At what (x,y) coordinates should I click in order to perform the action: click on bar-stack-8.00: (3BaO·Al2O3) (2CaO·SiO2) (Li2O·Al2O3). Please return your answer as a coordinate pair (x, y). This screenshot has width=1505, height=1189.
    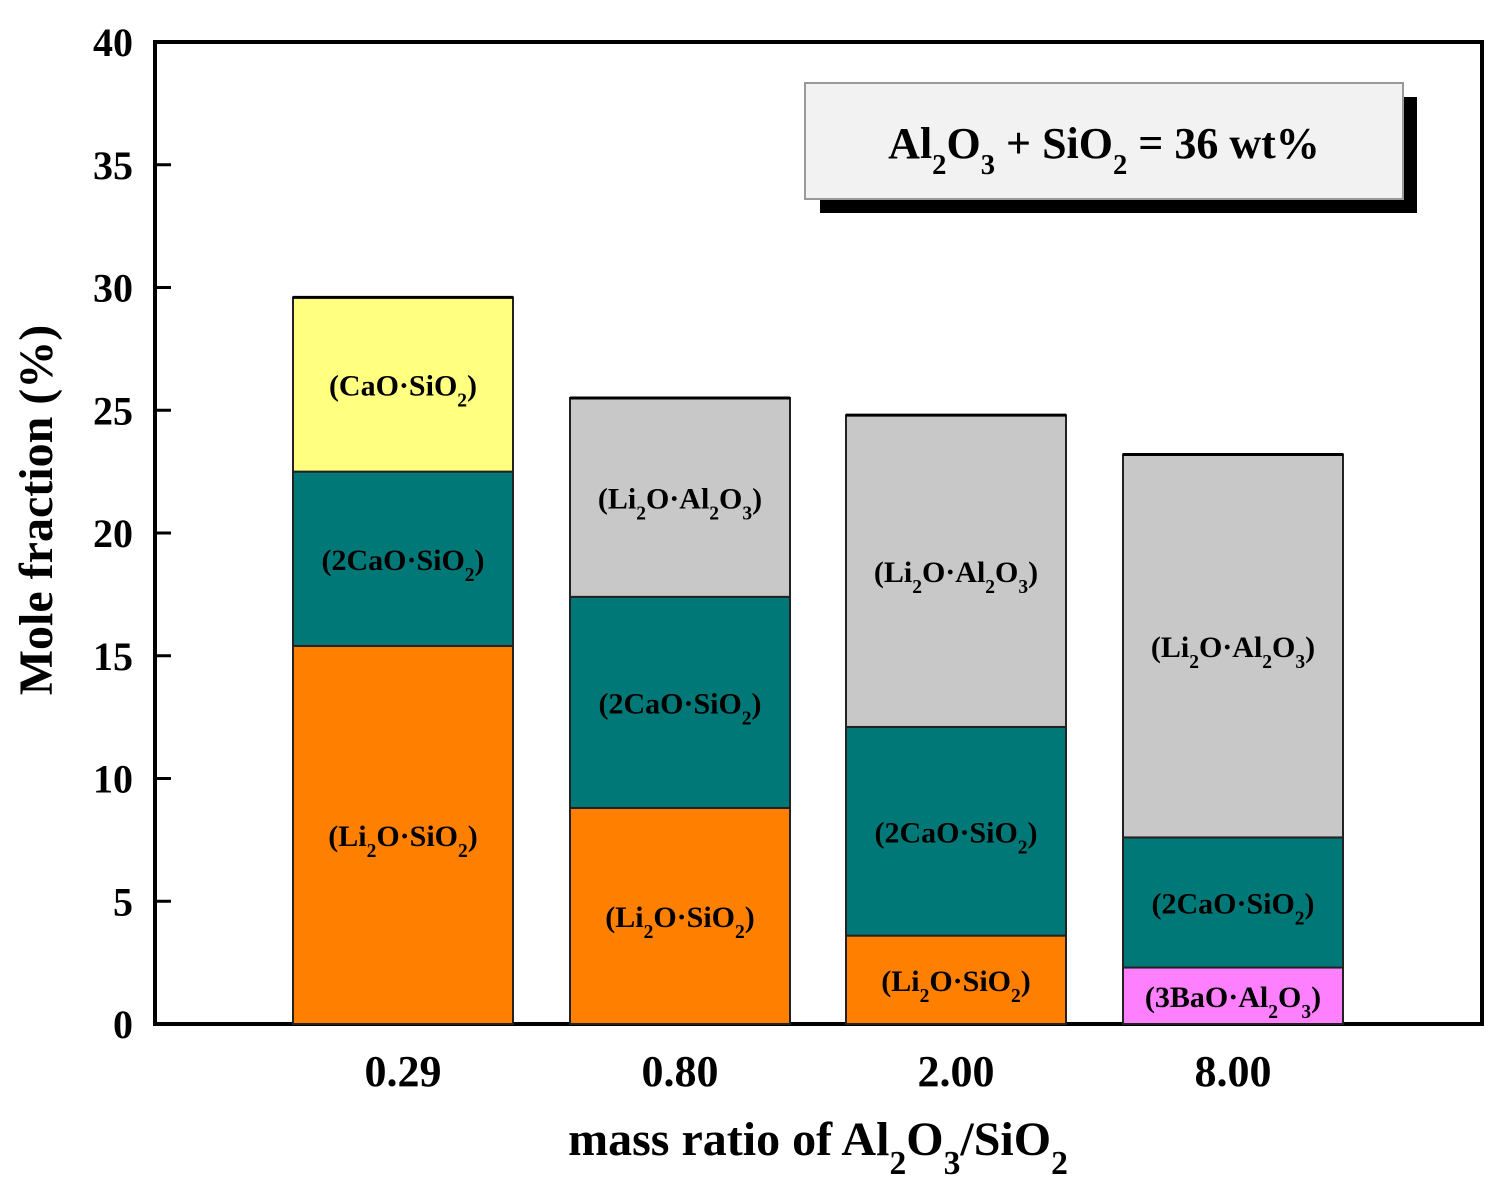
    Looking at the image, I should click on (1233, 738).